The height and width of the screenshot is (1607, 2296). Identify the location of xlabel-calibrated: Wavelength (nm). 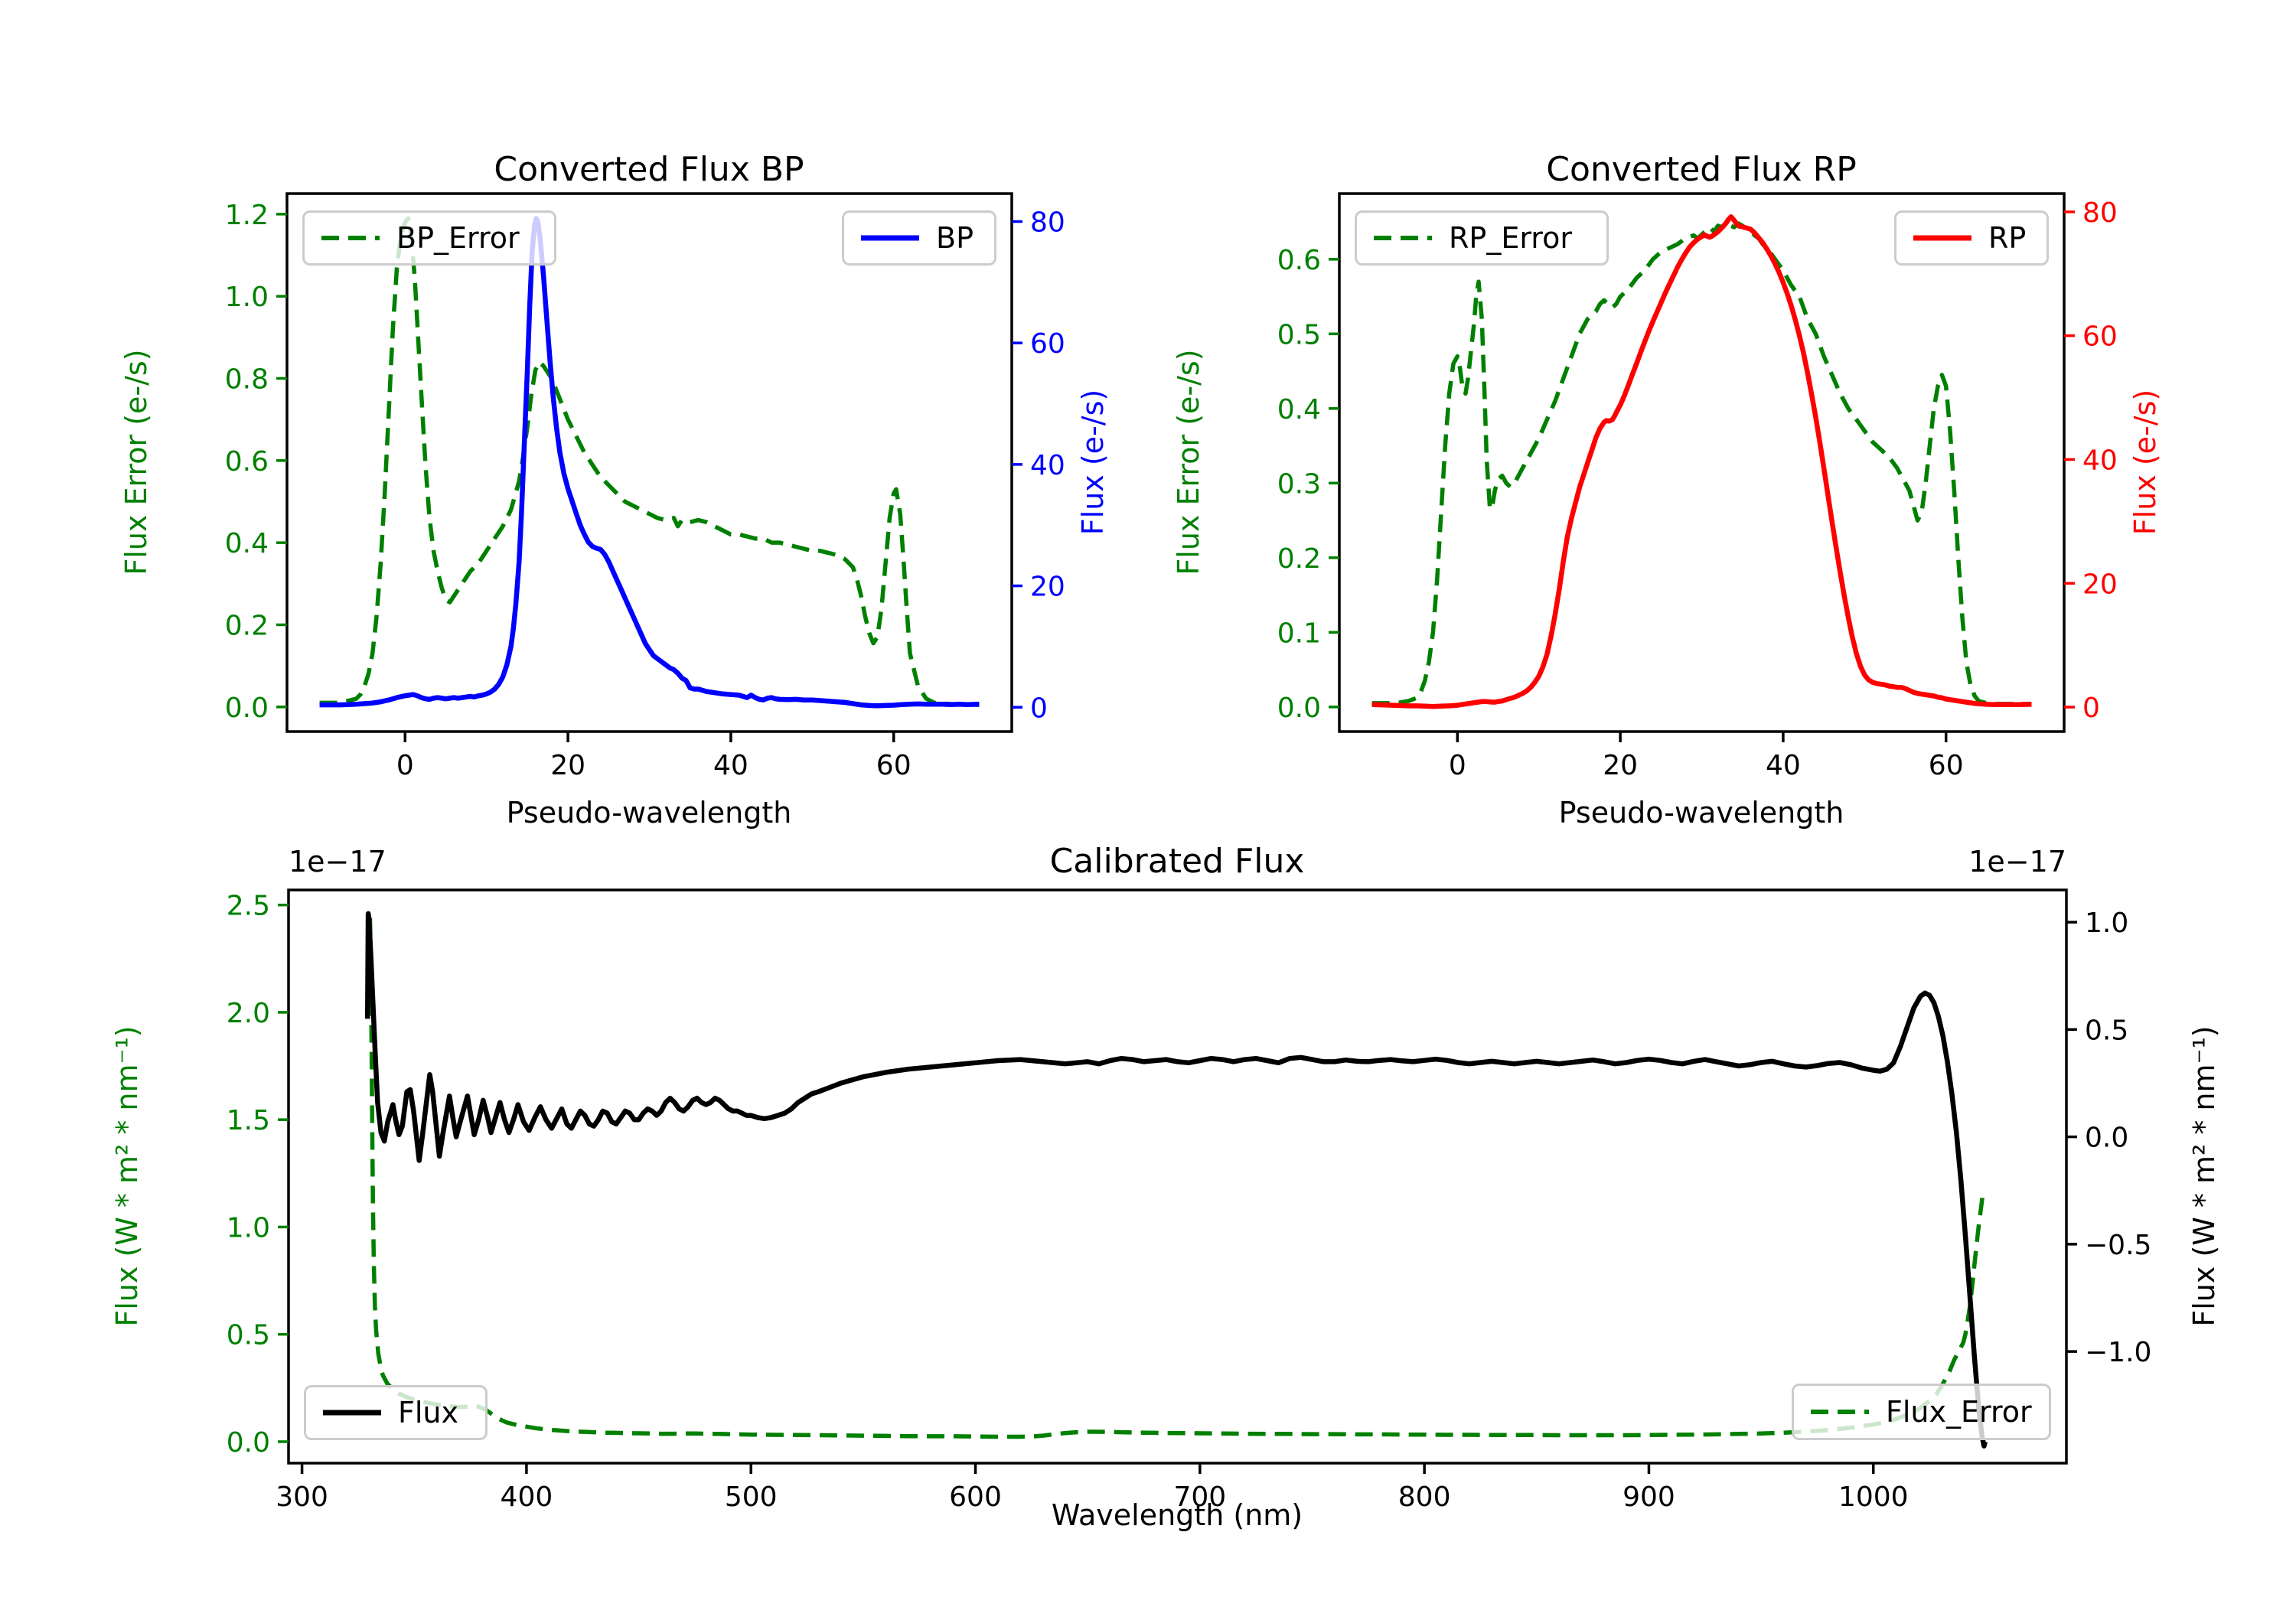
(1177, 1515).